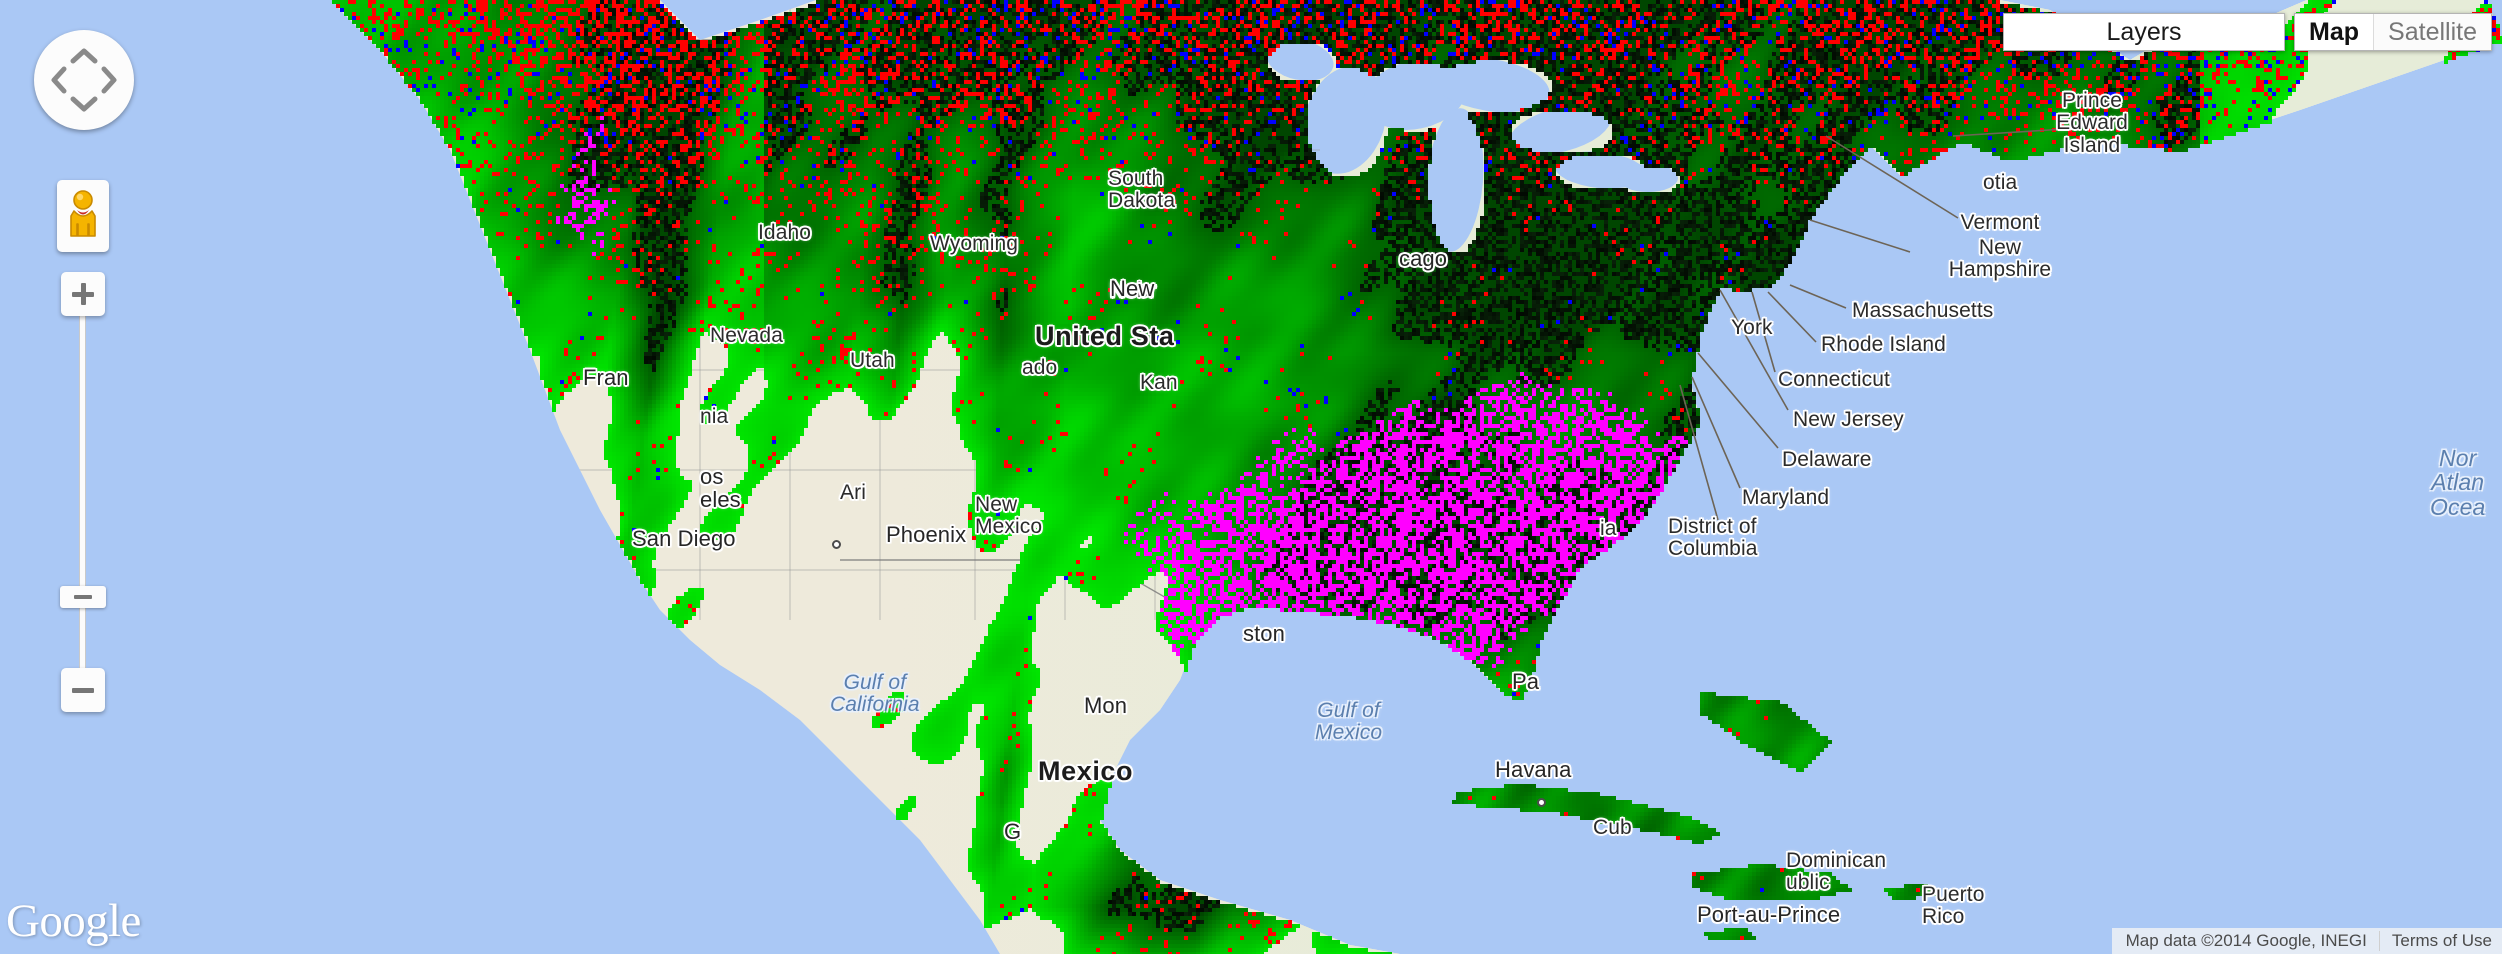 The width and height of the screenshot is (2502, 954). I want to click on pan-right-icon, so click(109, 80).